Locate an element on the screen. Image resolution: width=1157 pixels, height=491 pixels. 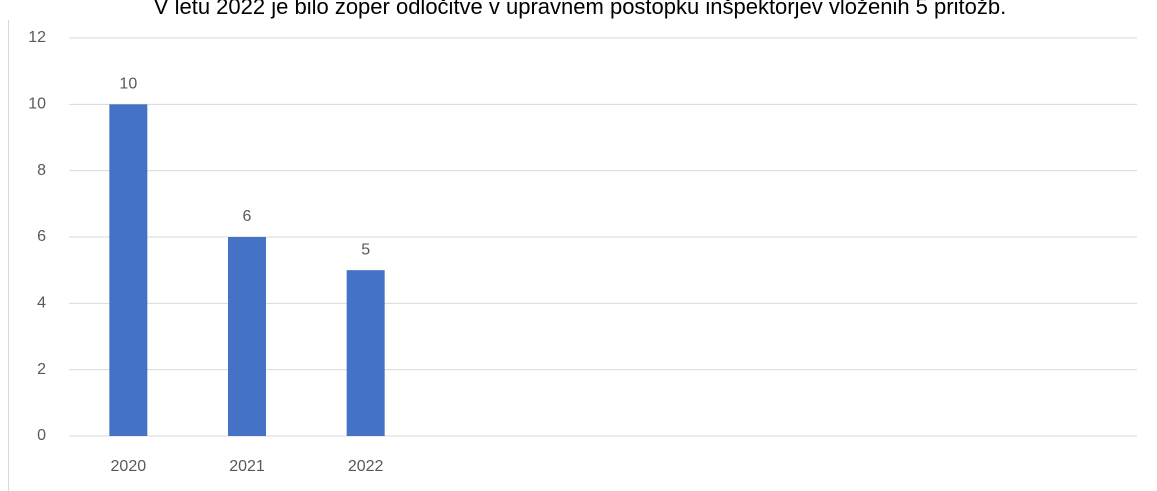
x-tick-label: 2021 is located at coordinates (247, 466).